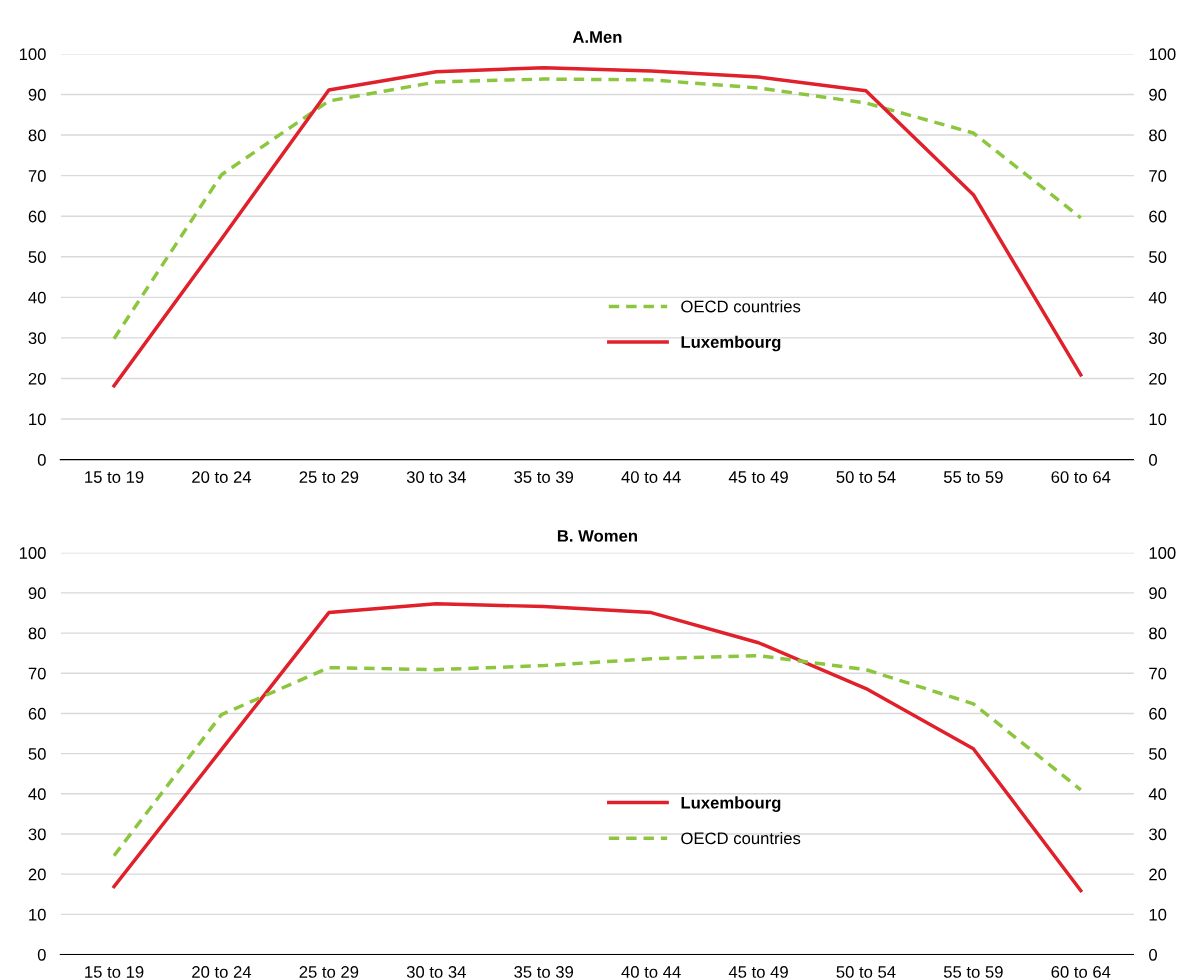 The width and height of the screenshot is (1183, 980). Describe the element at coordinates (597, 536) in the screenshot. I see `chart-title: B. Women` at that location.